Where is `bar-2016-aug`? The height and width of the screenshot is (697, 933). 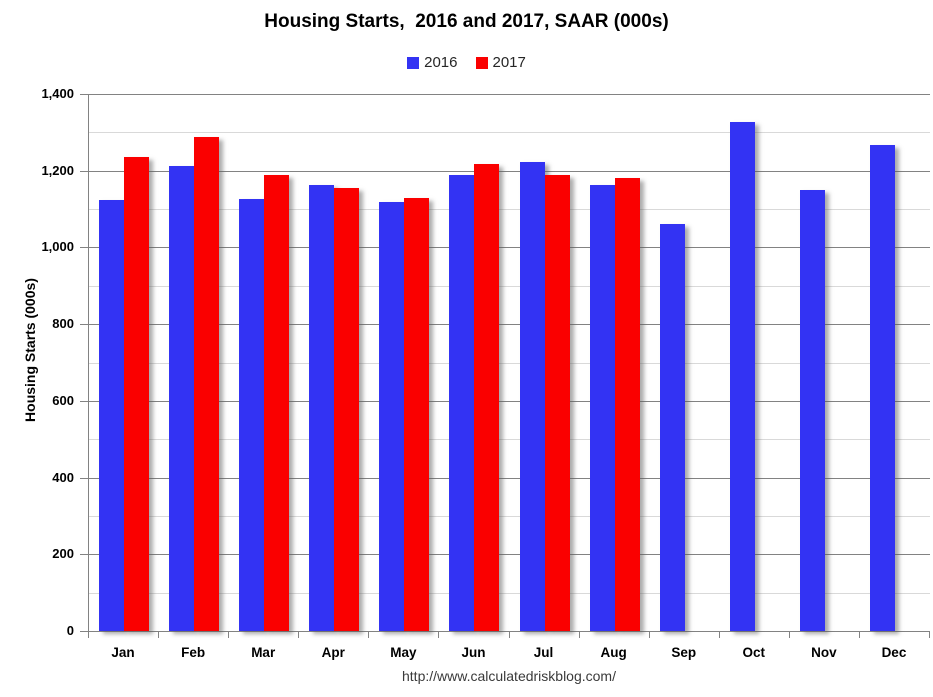 bar-2016-aug is located at coordinates (602, 407).